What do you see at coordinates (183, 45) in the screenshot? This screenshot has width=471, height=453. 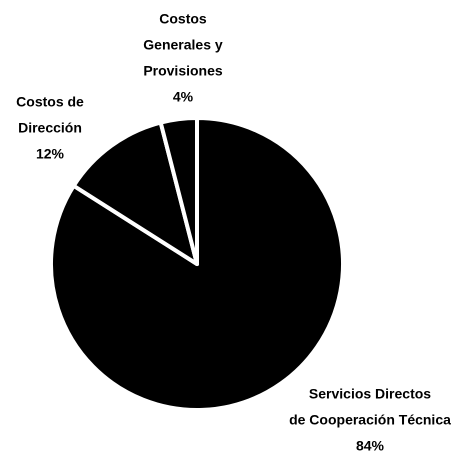 I see `slice-label: Generales y` at bounding box center [183, 45].